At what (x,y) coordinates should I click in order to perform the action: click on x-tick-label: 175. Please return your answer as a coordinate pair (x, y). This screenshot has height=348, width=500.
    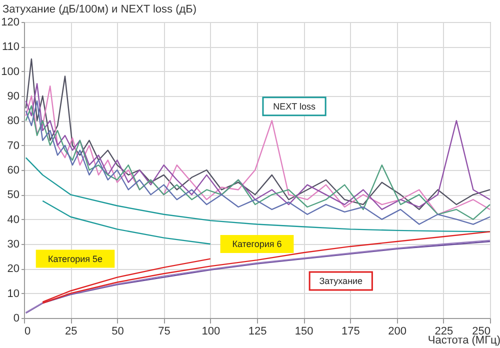
    Looking at the image, I should click on (351, 332).